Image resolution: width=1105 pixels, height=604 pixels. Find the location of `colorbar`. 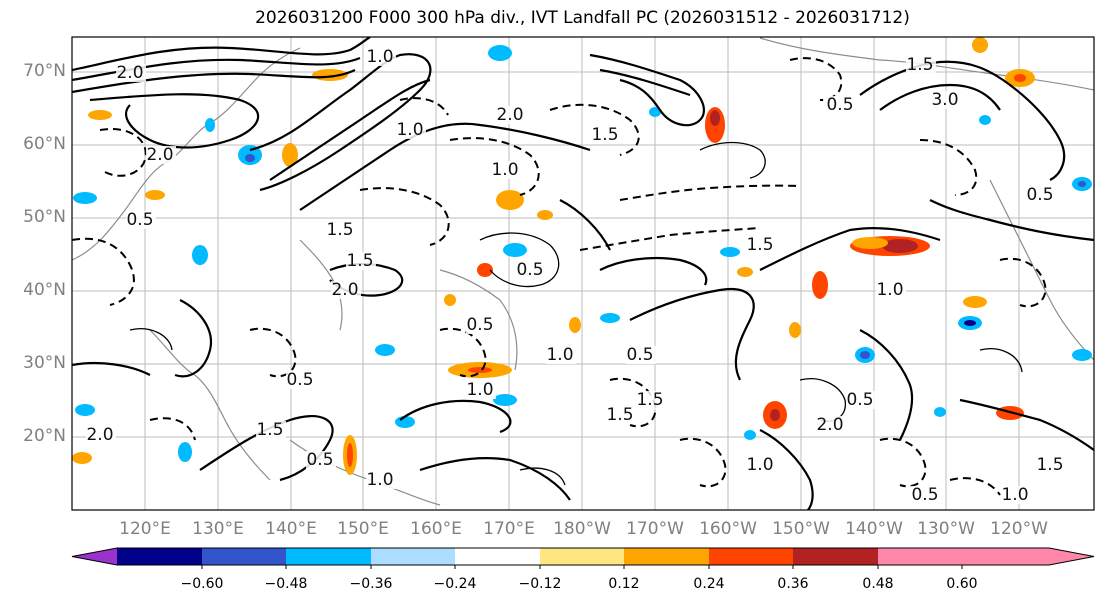

colorbar is located at coordinates (583, 558).